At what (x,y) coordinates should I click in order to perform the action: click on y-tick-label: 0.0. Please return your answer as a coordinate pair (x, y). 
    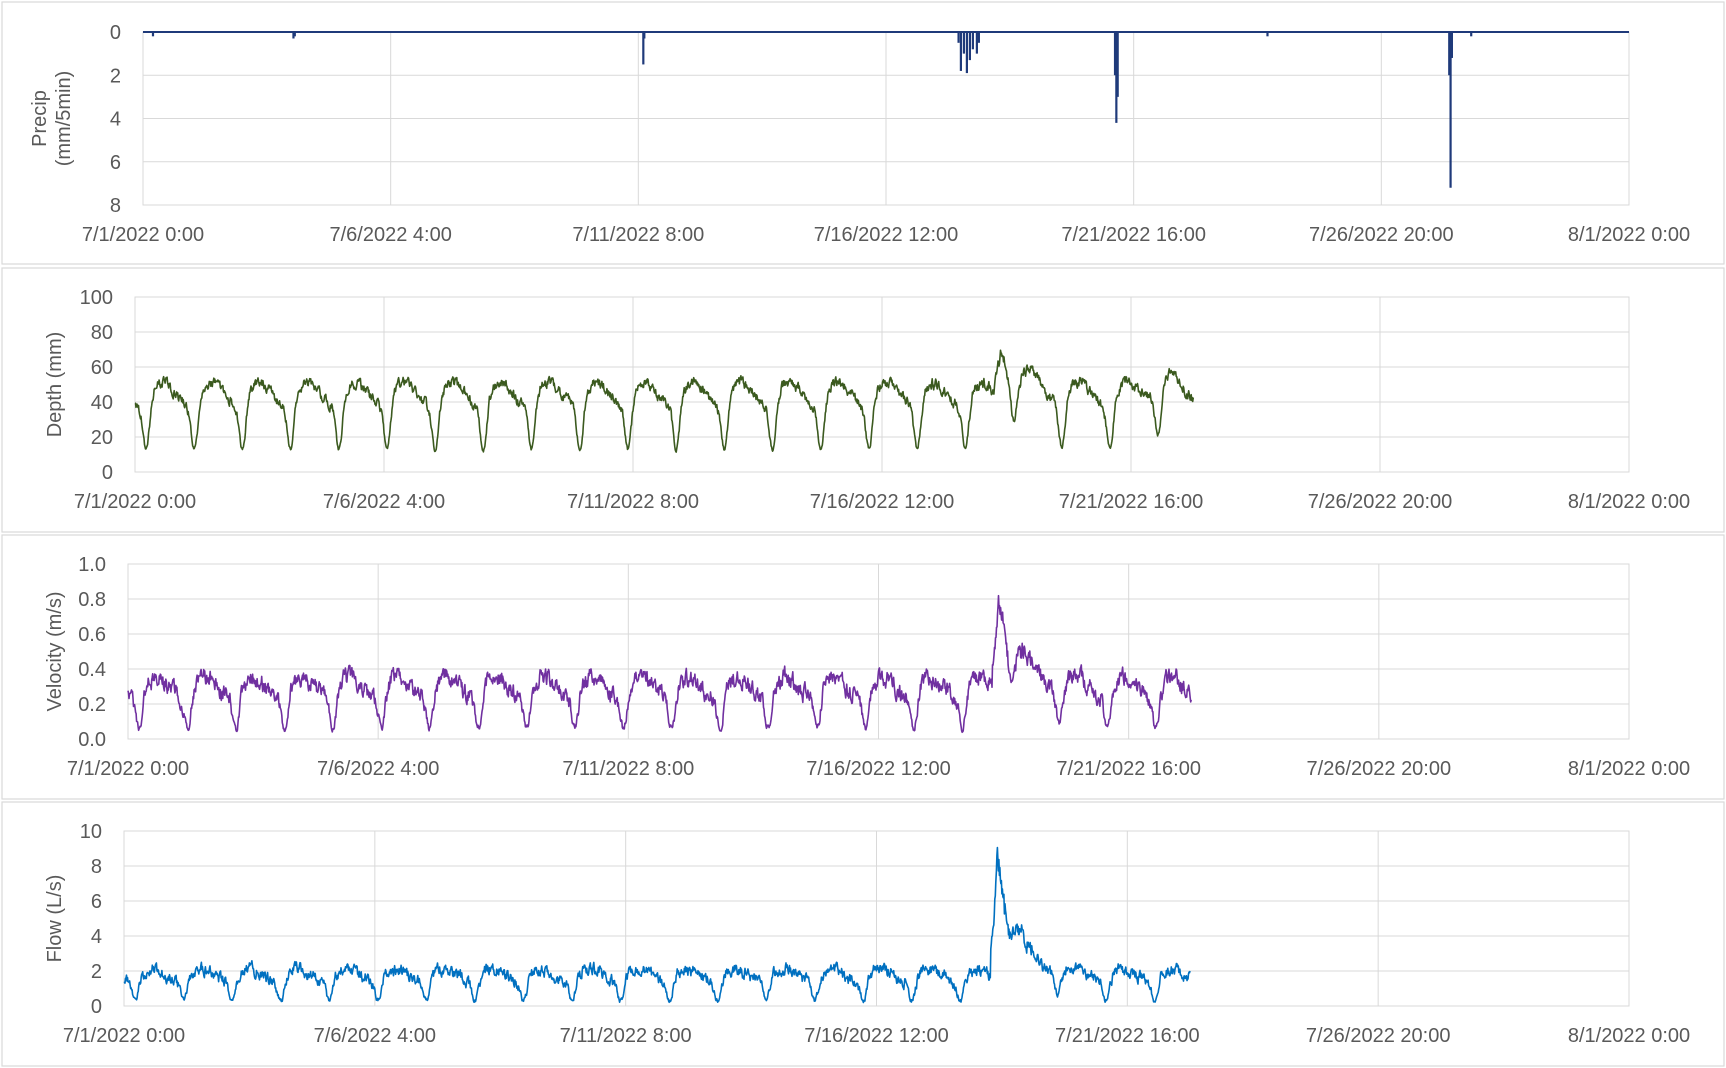
    Looking at the image, I should click on (92, 740).